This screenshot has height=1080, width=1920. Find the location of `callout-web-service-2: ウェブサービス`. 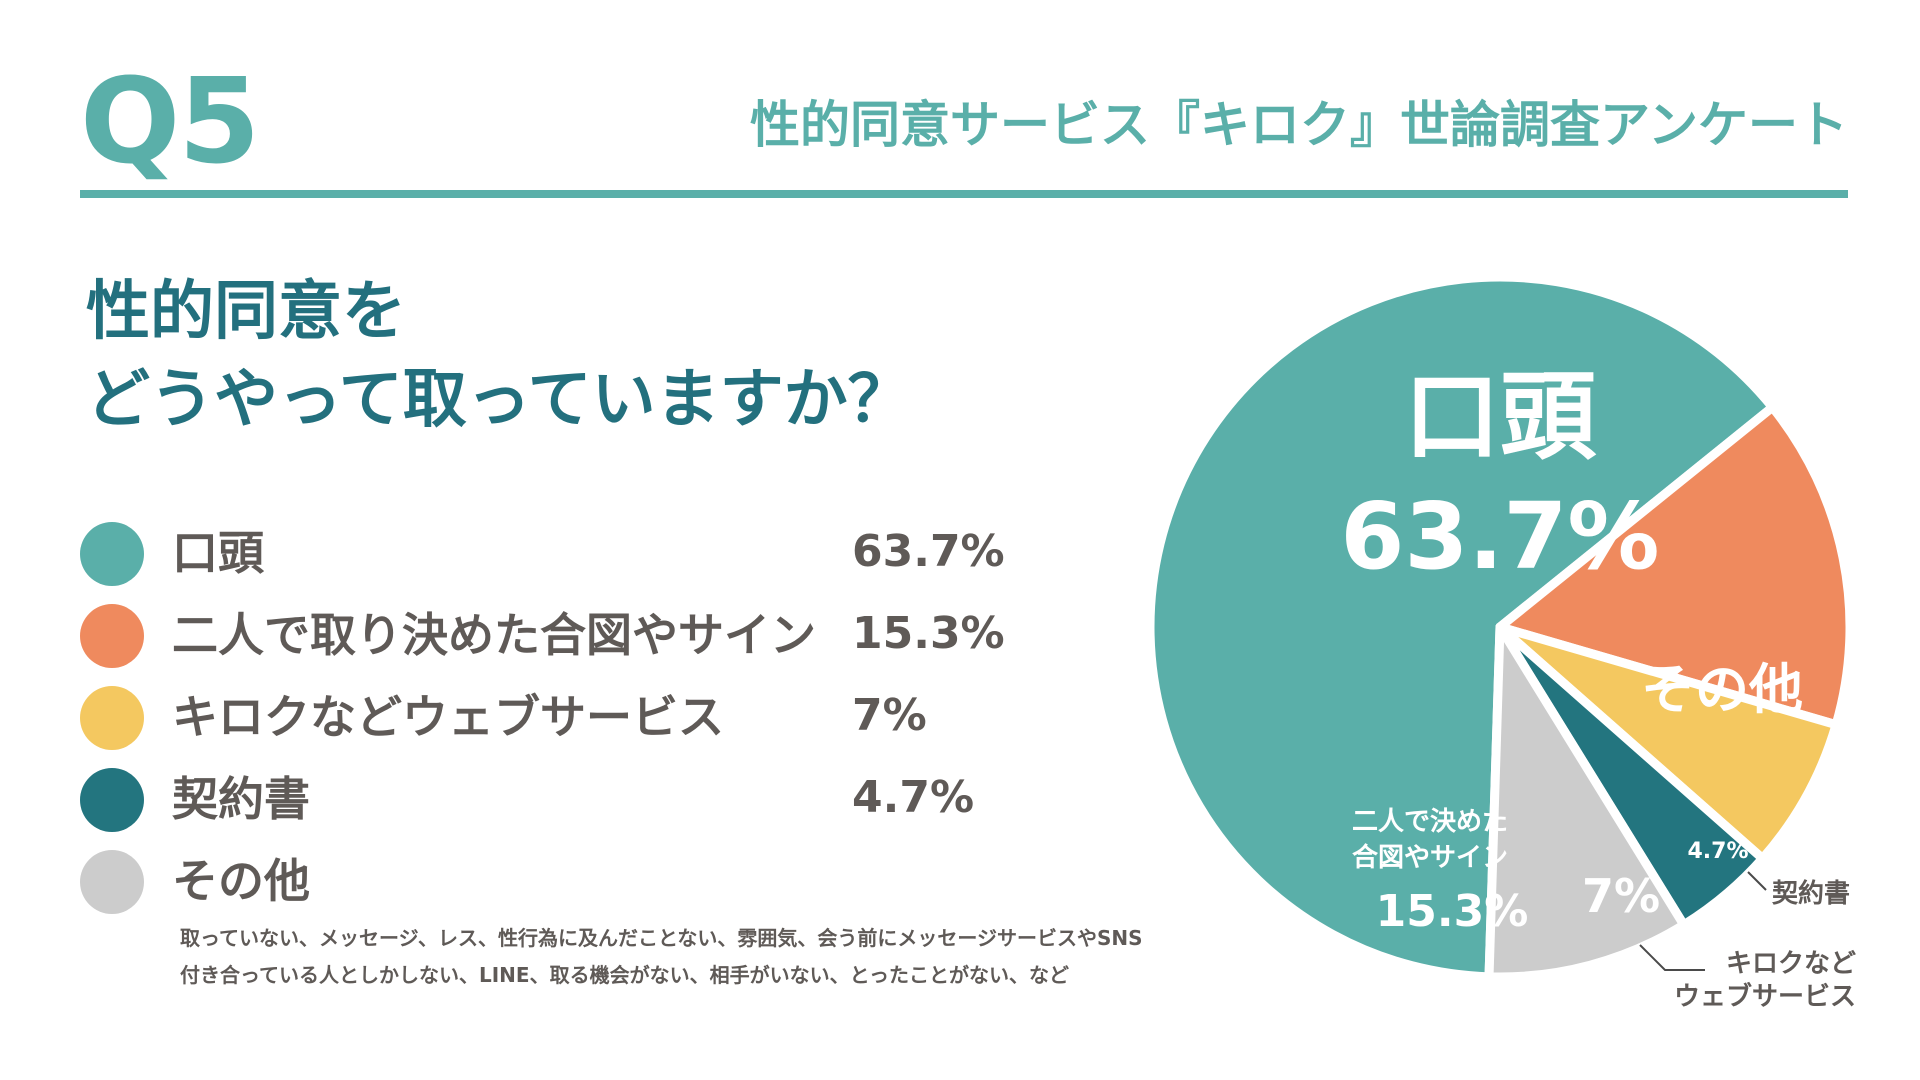

callout-web-service-2: ウェブサービス is located at coordinates (1765, 996).